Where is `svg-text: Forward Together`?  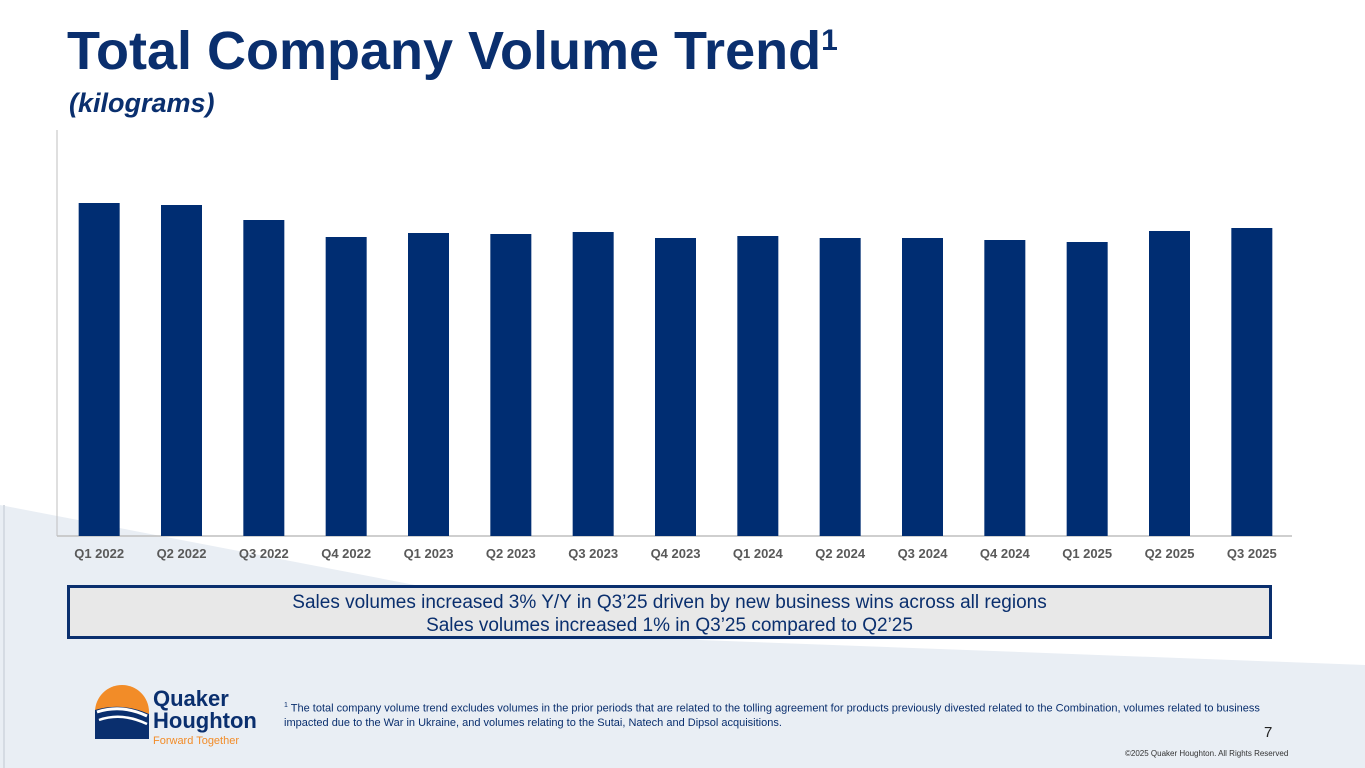
svg-text: Forward Together is located at coordinates (196, 741).